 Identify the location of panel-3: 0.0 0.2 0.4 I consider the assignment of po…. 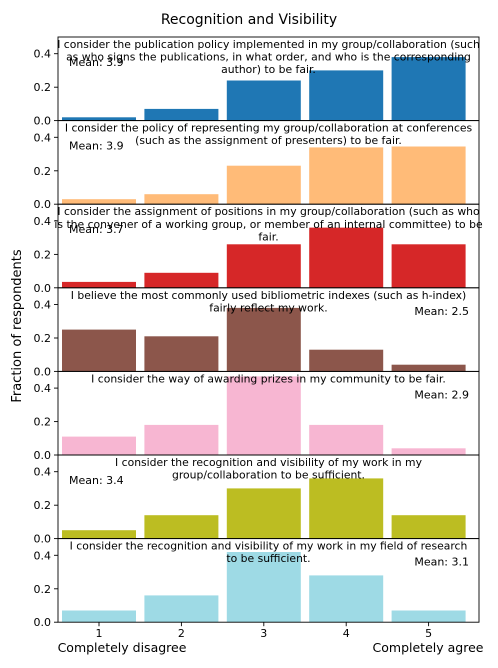
(258, 249).